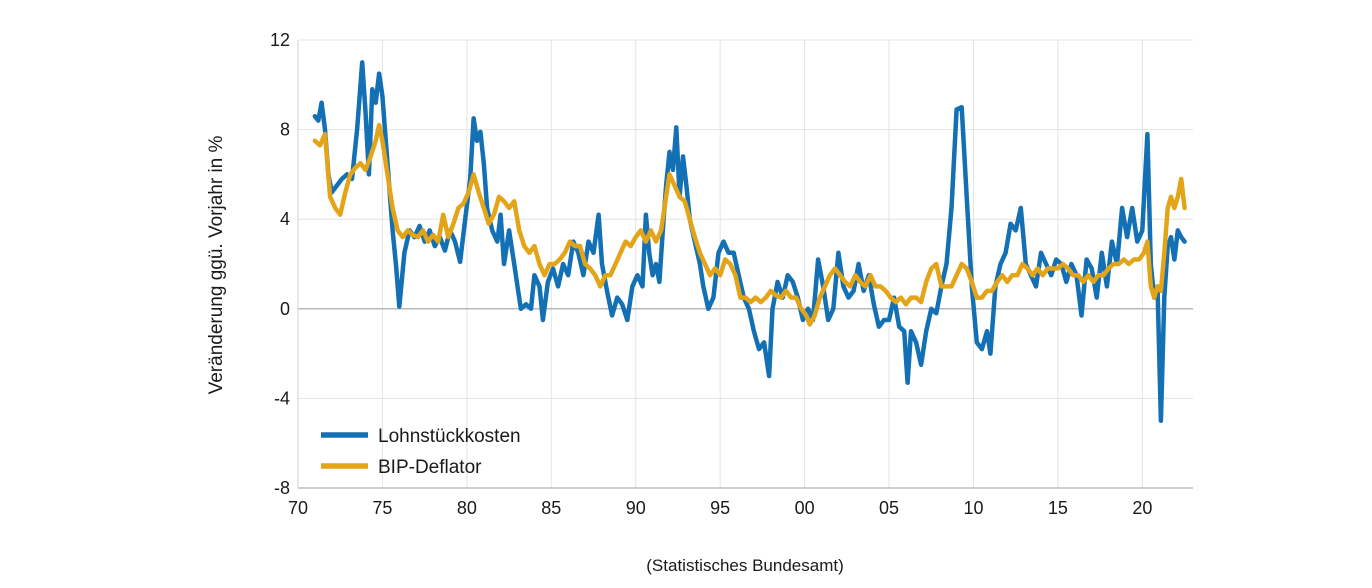 The height and width of the screenshot is (588, 1372). What do you see at coordinates (805, 508) in the screenshot?
I see `x-tick-label: 00` at bounding box center [805, 508].